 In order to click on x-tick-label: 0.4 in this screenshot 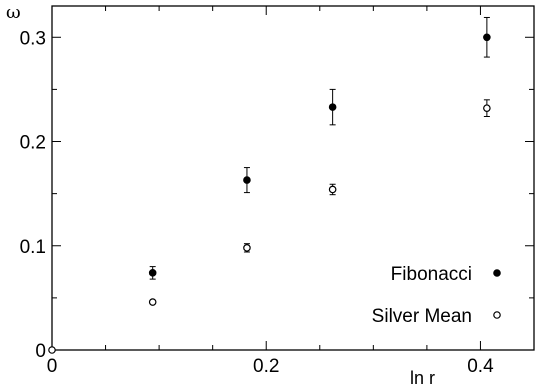, I will do `click(480, 366)`.